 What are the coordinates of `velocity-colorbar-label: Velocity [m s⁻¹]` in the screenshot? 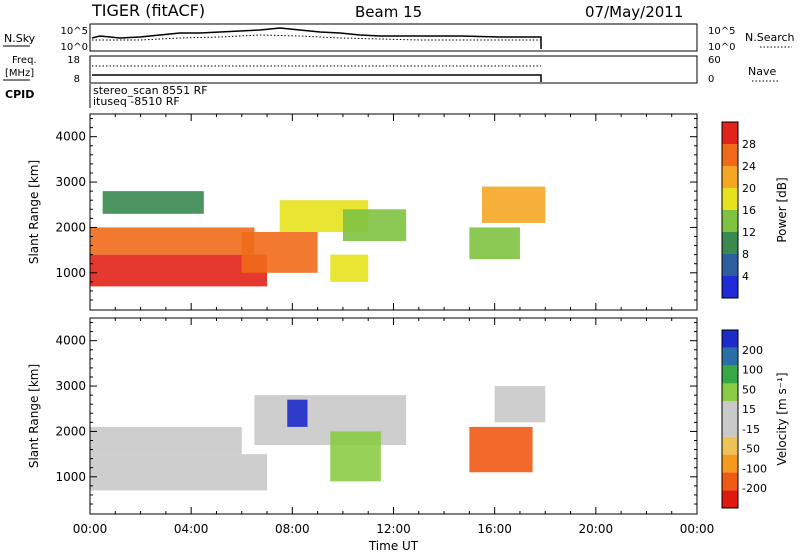 It's located at (782, 418).